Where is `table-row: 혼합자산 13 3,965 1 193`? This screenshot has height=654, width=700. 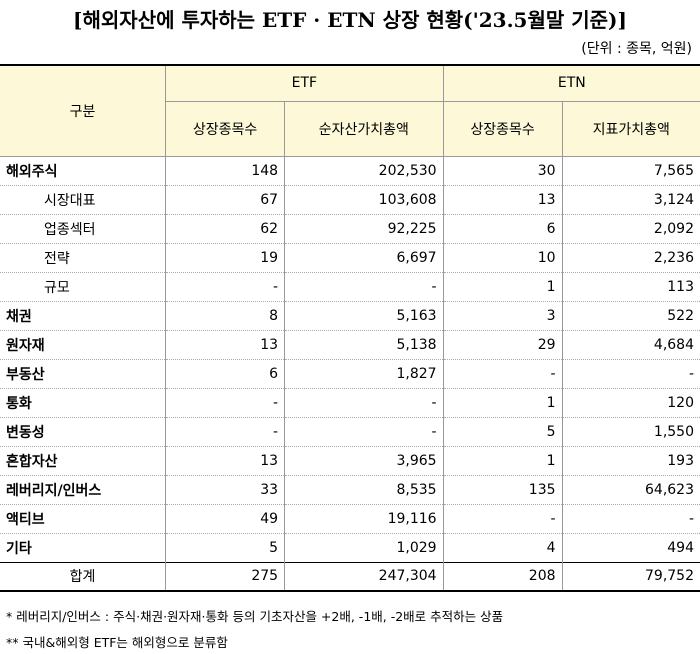
table-row: 혼합자산 13 3,965 1 193 is located at coordinates (350, 460).